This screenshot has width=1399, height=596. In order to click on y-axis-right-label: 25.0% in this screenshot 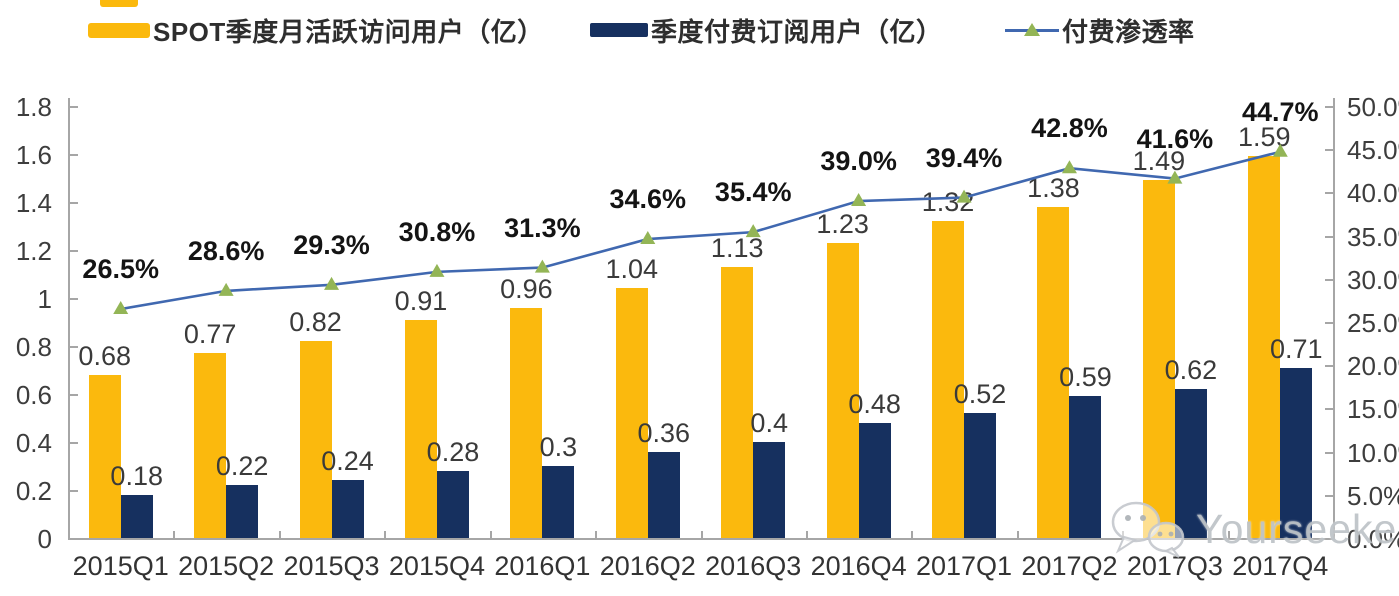, I will do `click(1373, 323)`.